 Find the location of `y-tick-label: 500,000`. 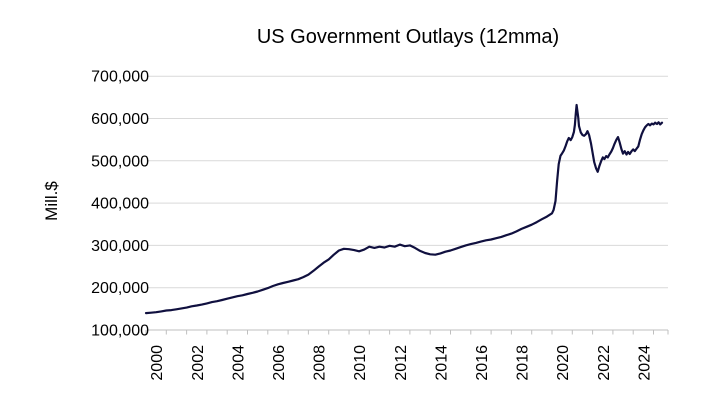

y-tick-label: 500,000 is located at coordinates (120, 161).